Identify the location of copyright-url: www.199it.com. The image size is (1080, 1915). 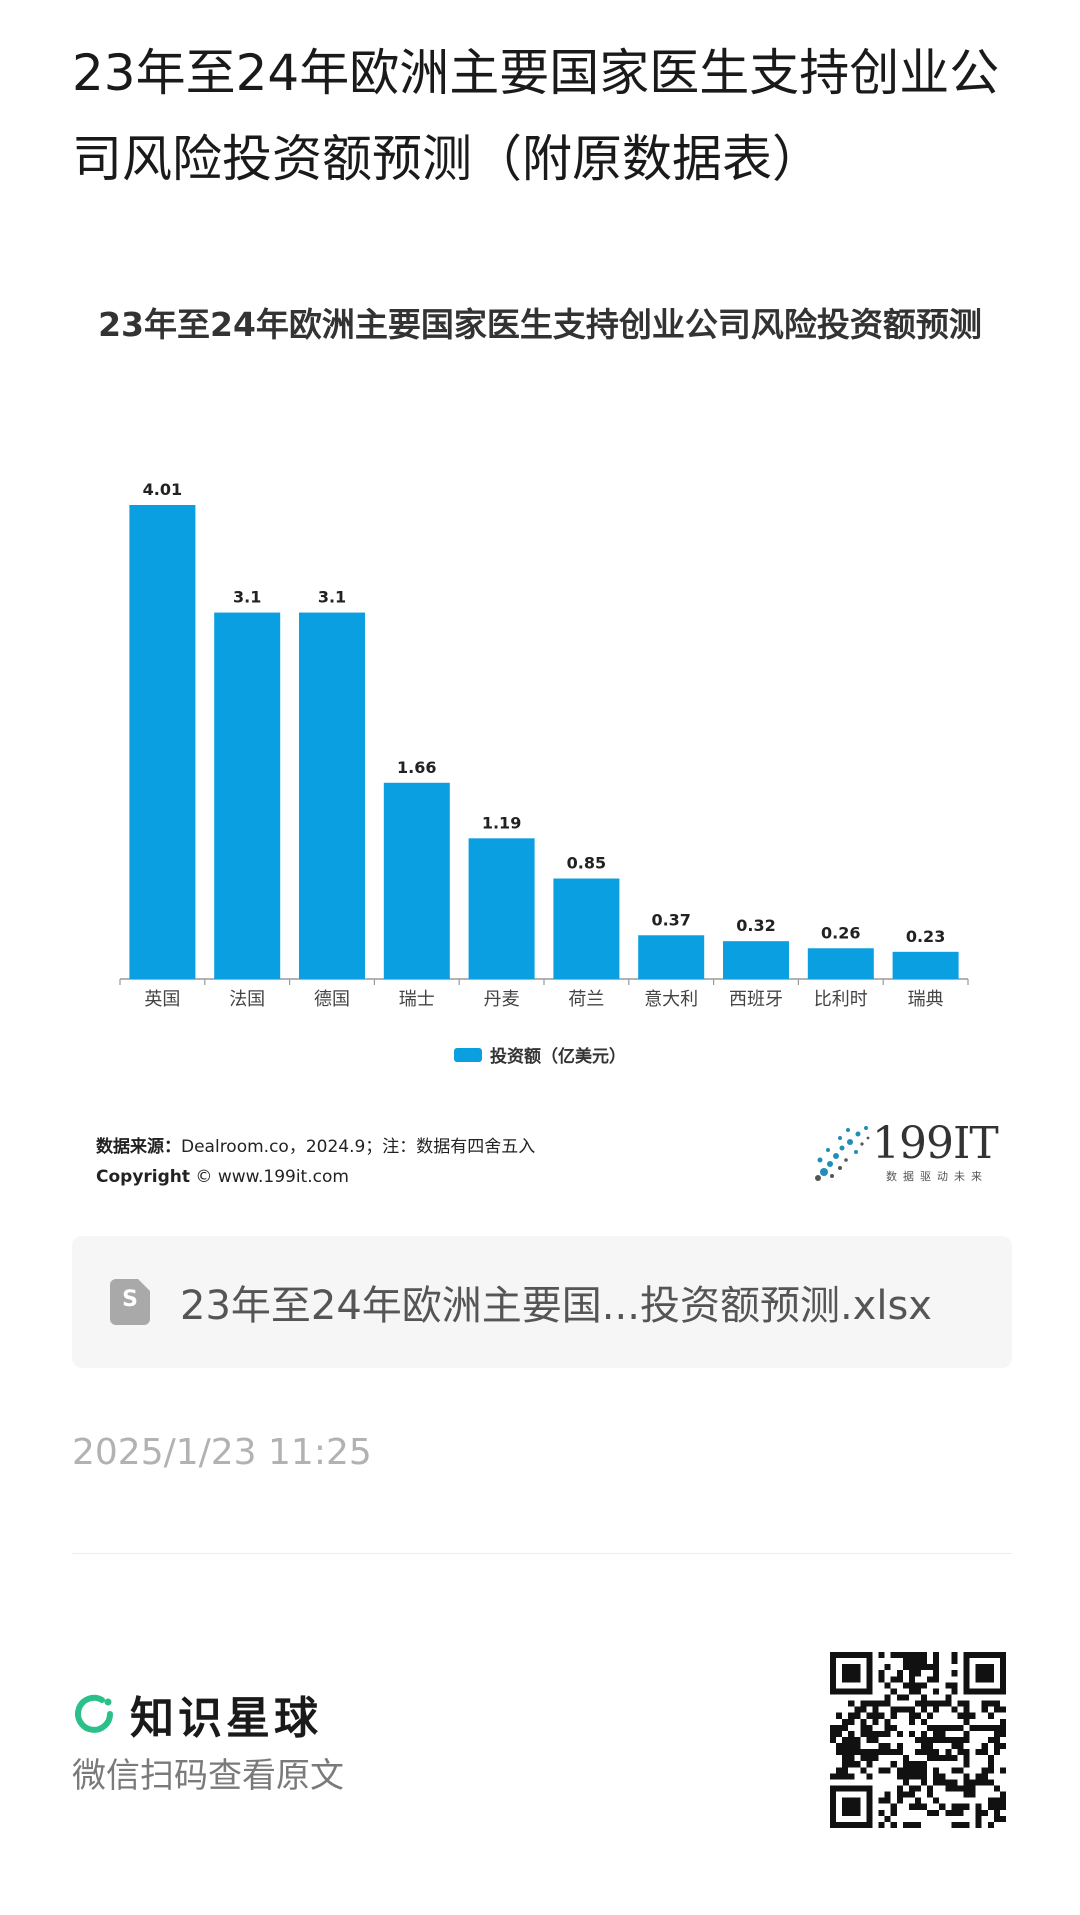
(283, 1177).